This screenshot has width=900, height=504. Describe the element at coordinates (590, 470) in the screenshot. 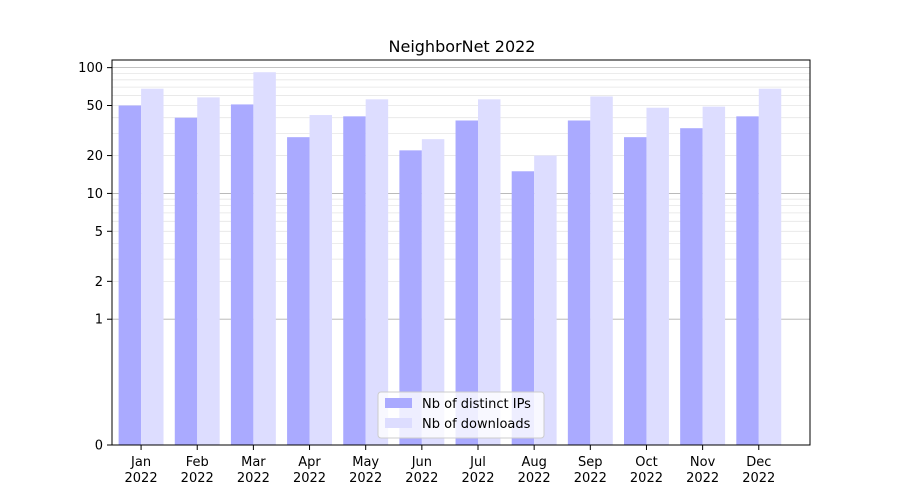

I see `x-tick-label: Sep 2022` at that location.